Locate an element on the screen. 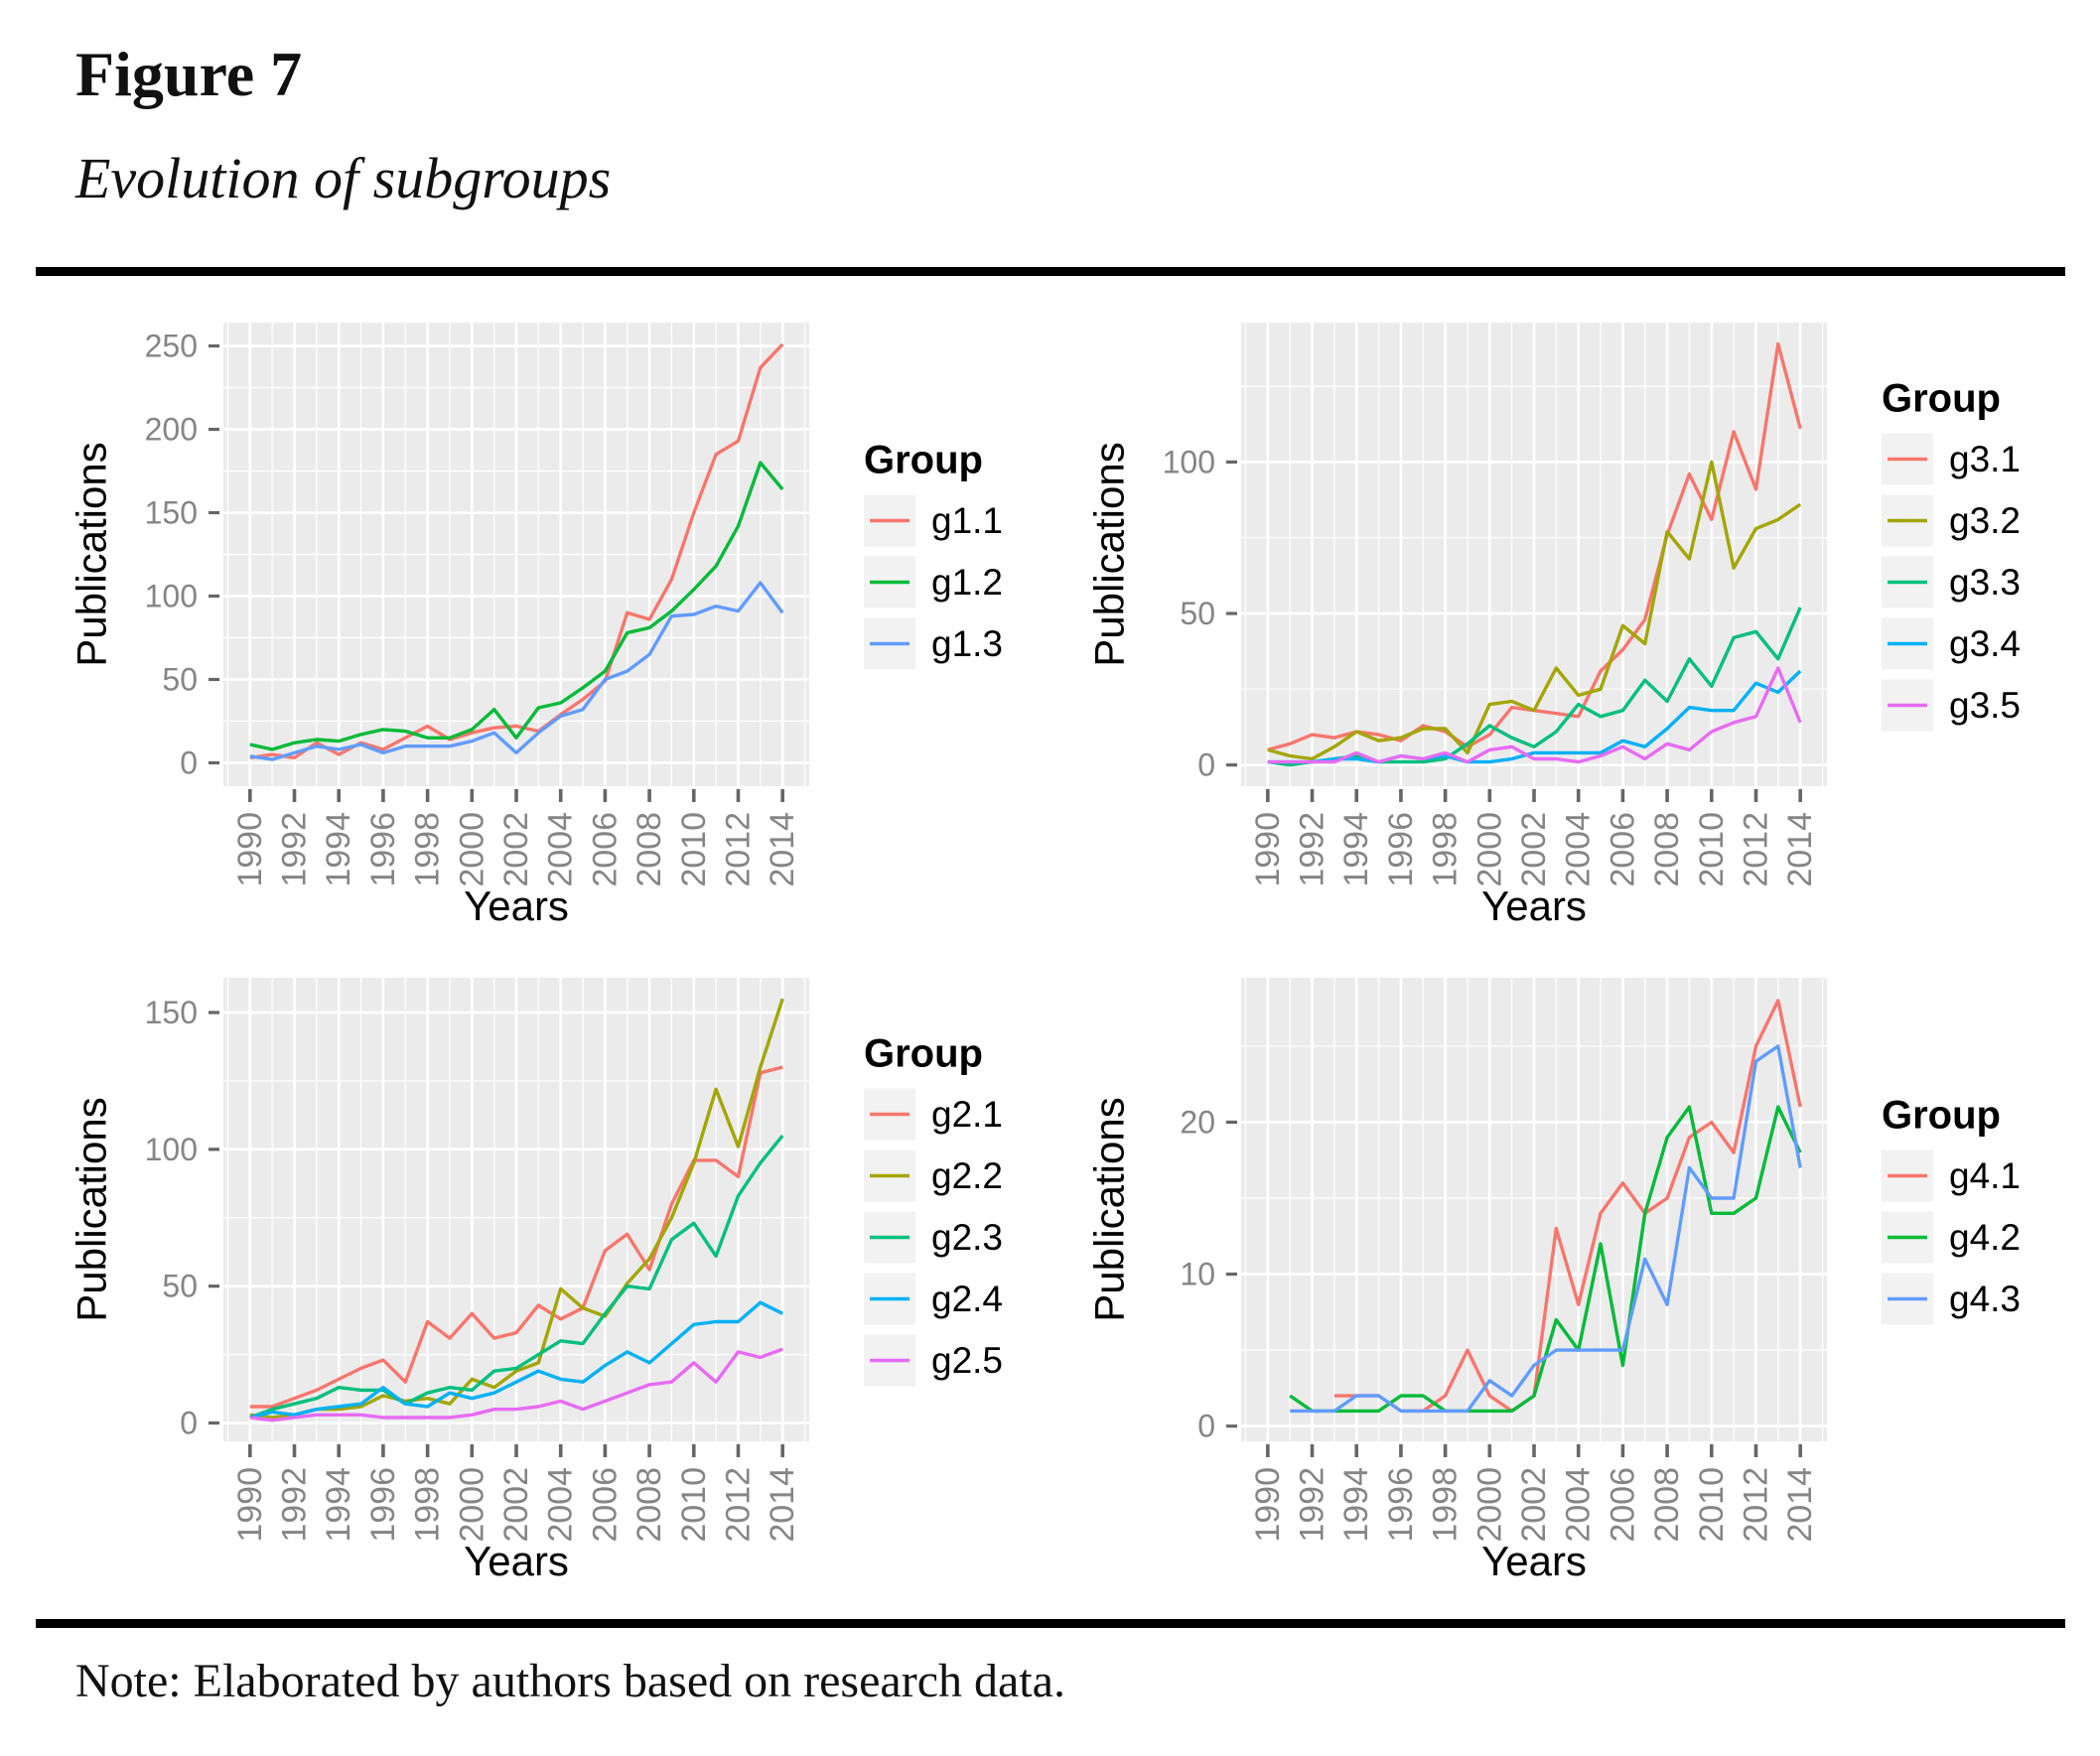  legend-label: g3.3 is located at coordinates (1985, 583).